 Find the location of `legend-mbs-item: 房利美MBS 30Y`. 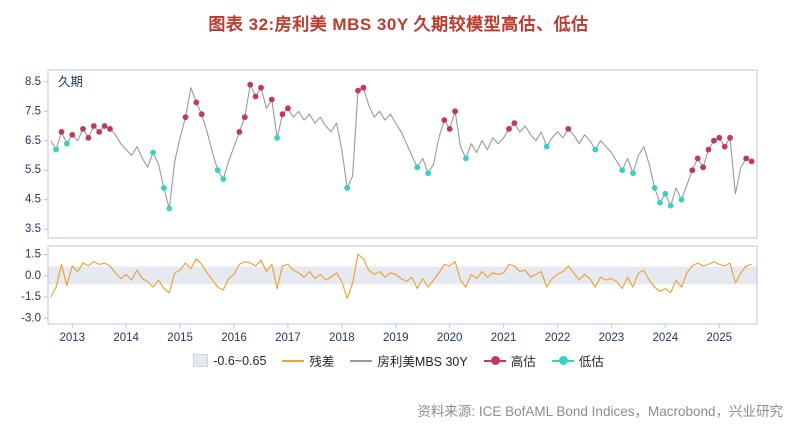

legend-mbs-item: 房利美MBS 30Y is located at coordinates (409, 360).